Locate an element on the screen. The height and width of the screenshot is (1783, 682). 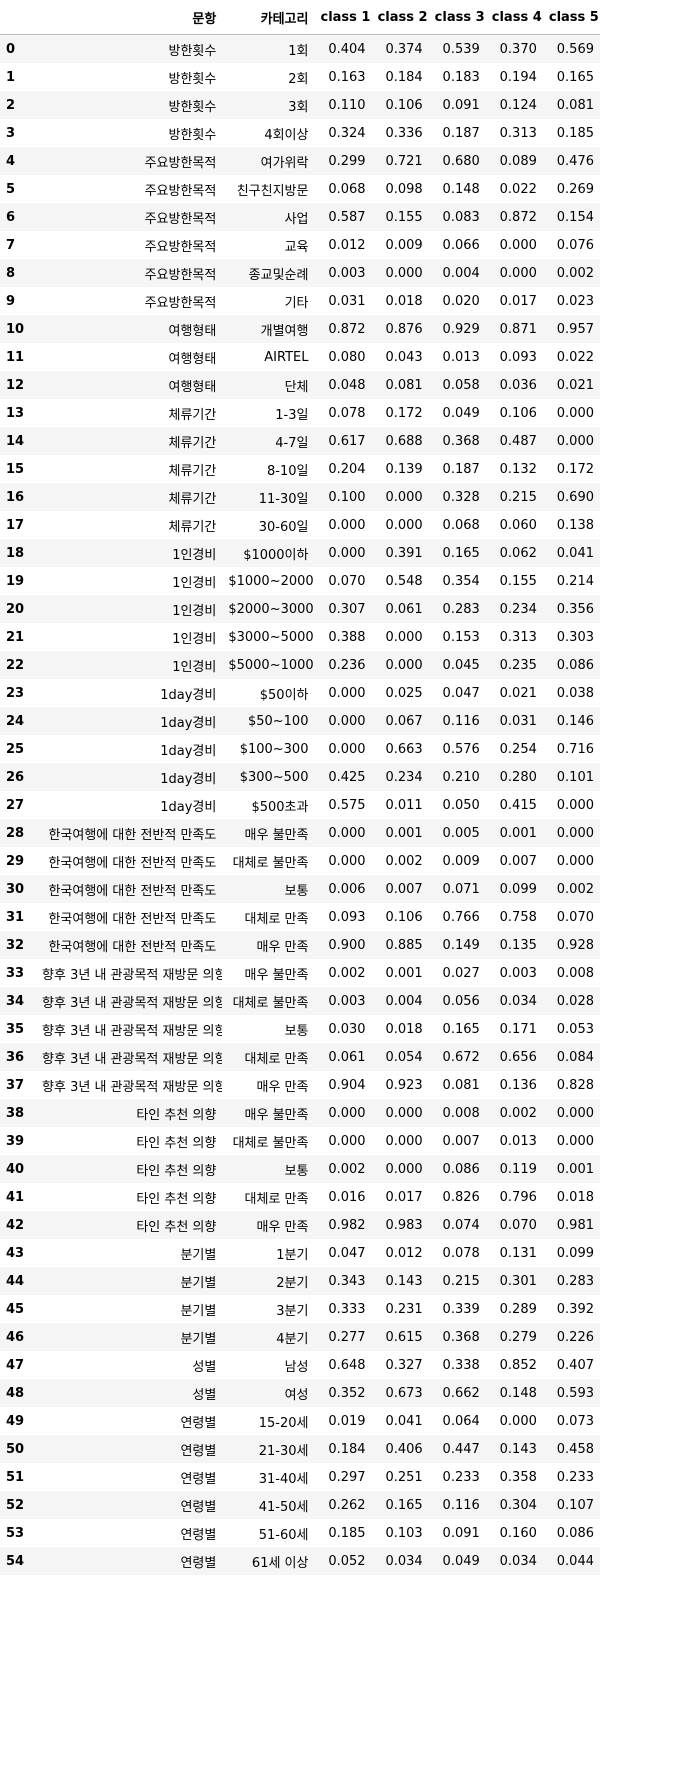
value-cell: 0.262 is located at coordinates (347, 1505).